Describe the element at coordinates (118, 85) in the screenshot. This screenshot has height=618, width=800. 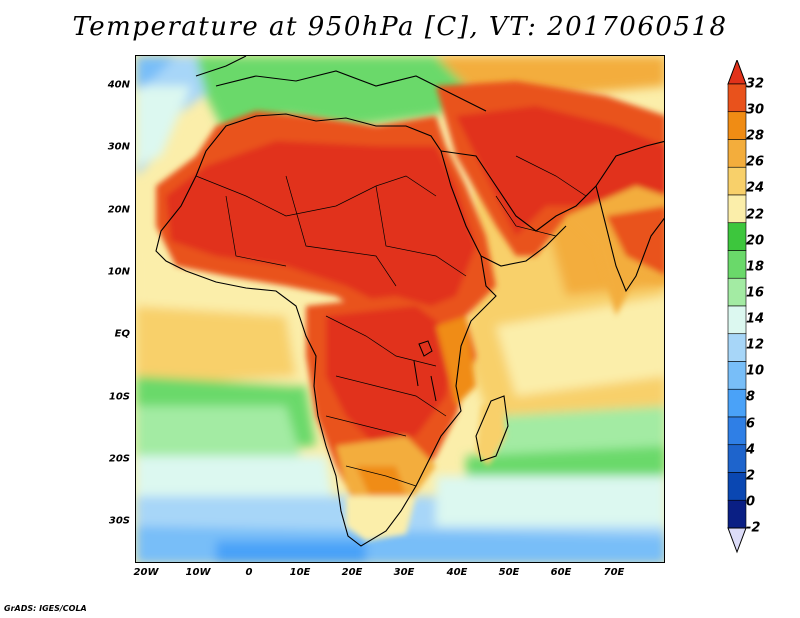
I see `lat-label: 40N` at that location.